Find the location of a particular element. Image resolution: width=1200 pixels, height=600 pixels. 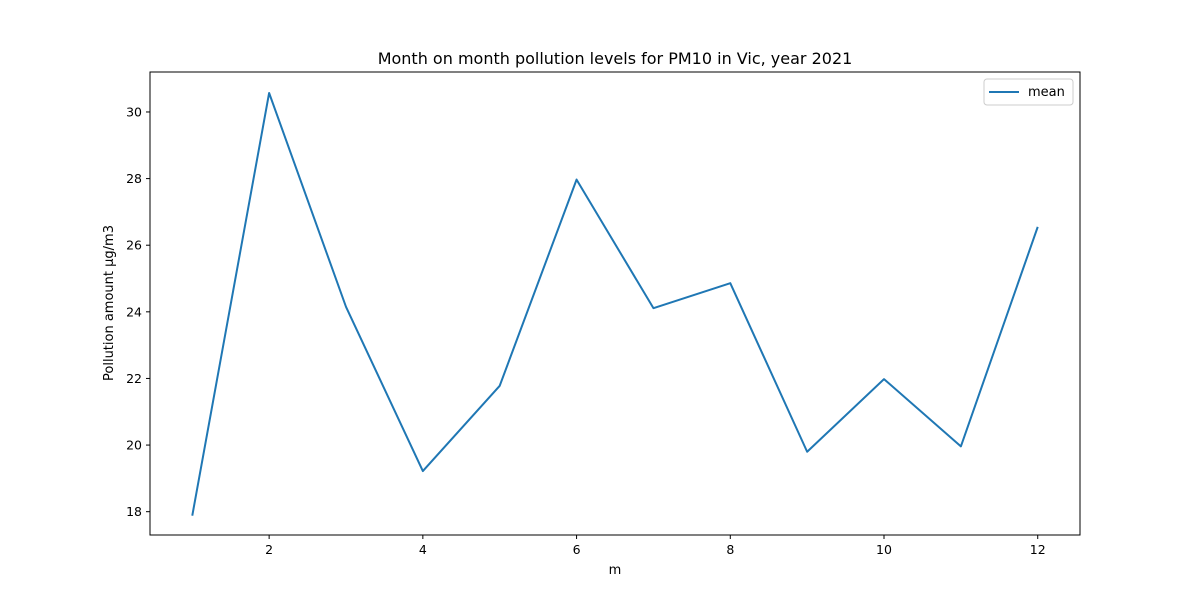

legend: mean is located at coordinates (1028, 92).